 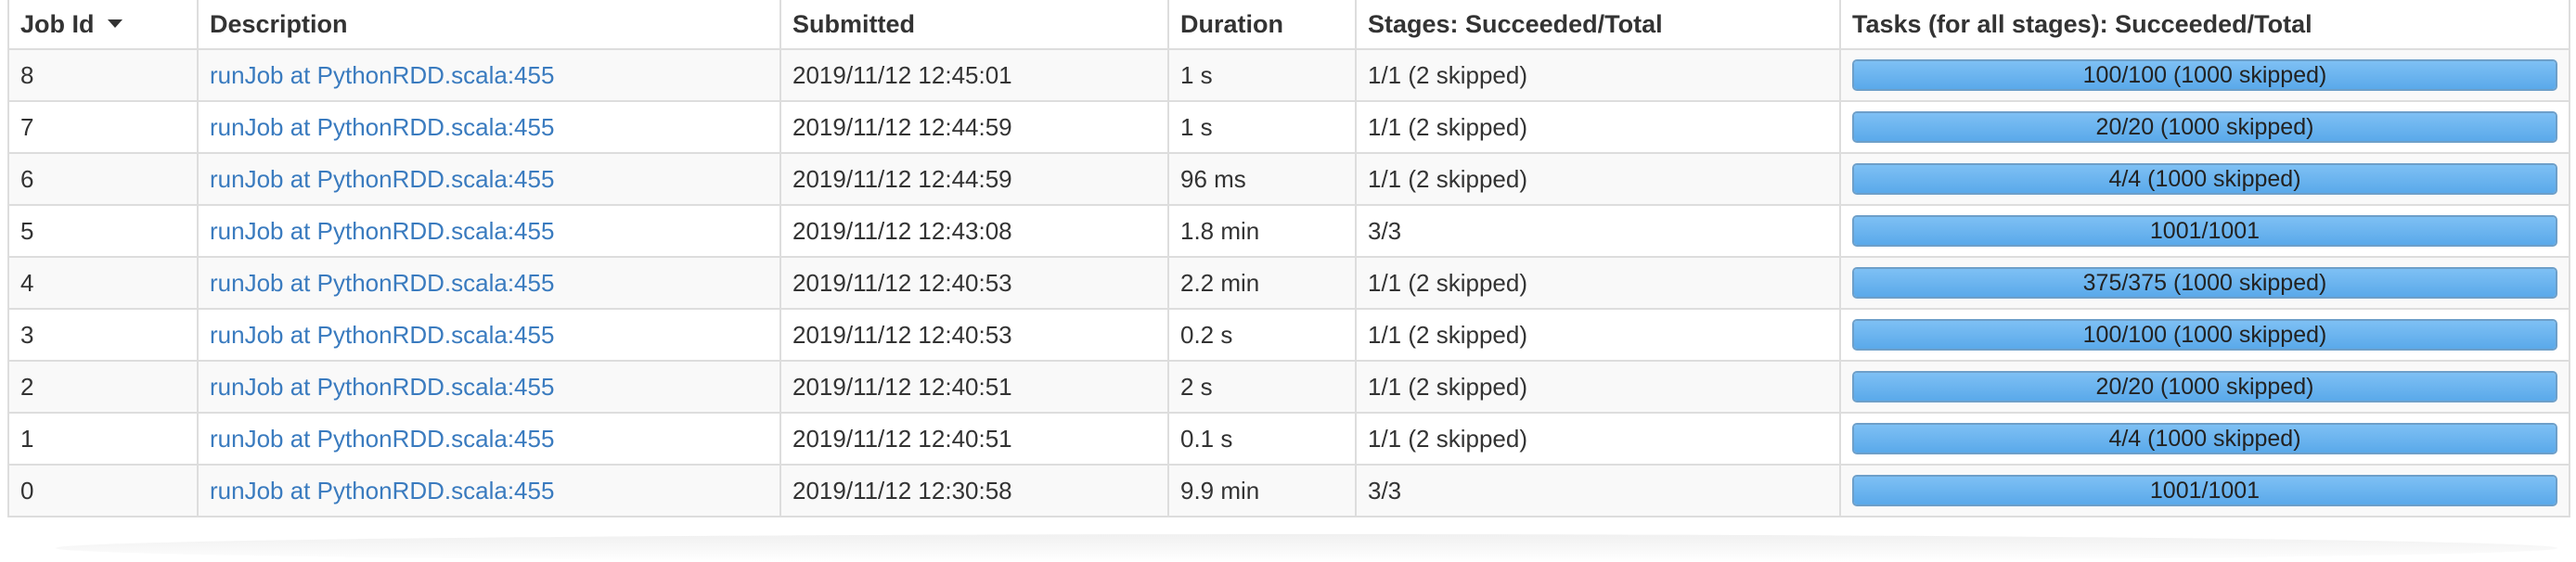 What do you see at coordinates (1262, 283) in the screenshot?
I see `cell-duration: 2.2 min` at bounding box center [1262, 283].